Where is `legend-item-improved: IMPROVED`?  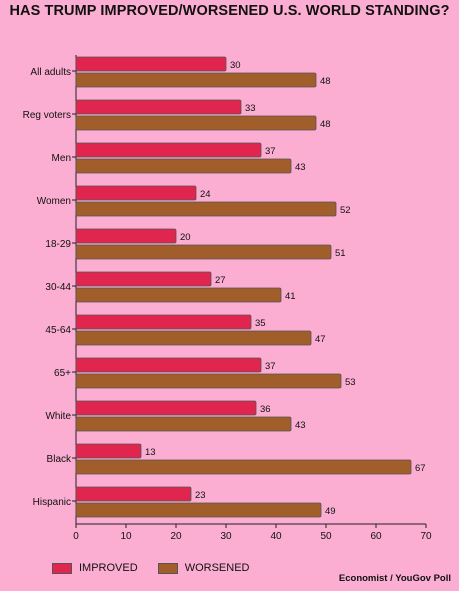
legend-item-improved: IMPROVED is located at coordinates (95, 568).